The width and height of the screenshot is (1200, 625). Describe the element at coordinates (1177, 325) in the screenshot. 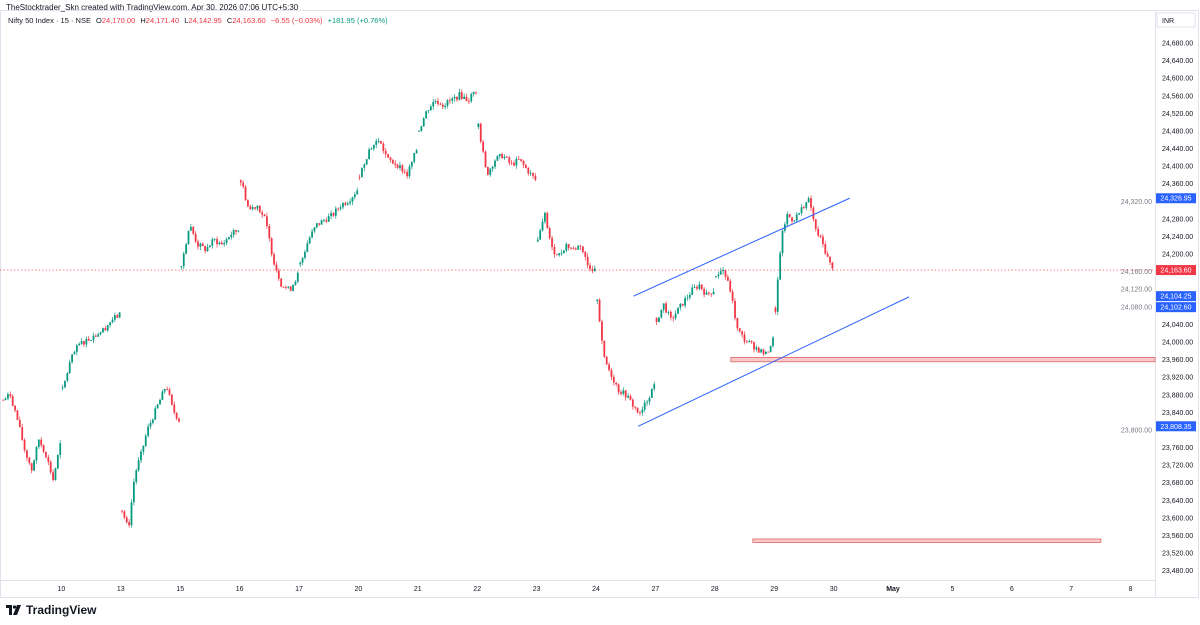

I see `y-tick-label: 24,040.00` at that location.